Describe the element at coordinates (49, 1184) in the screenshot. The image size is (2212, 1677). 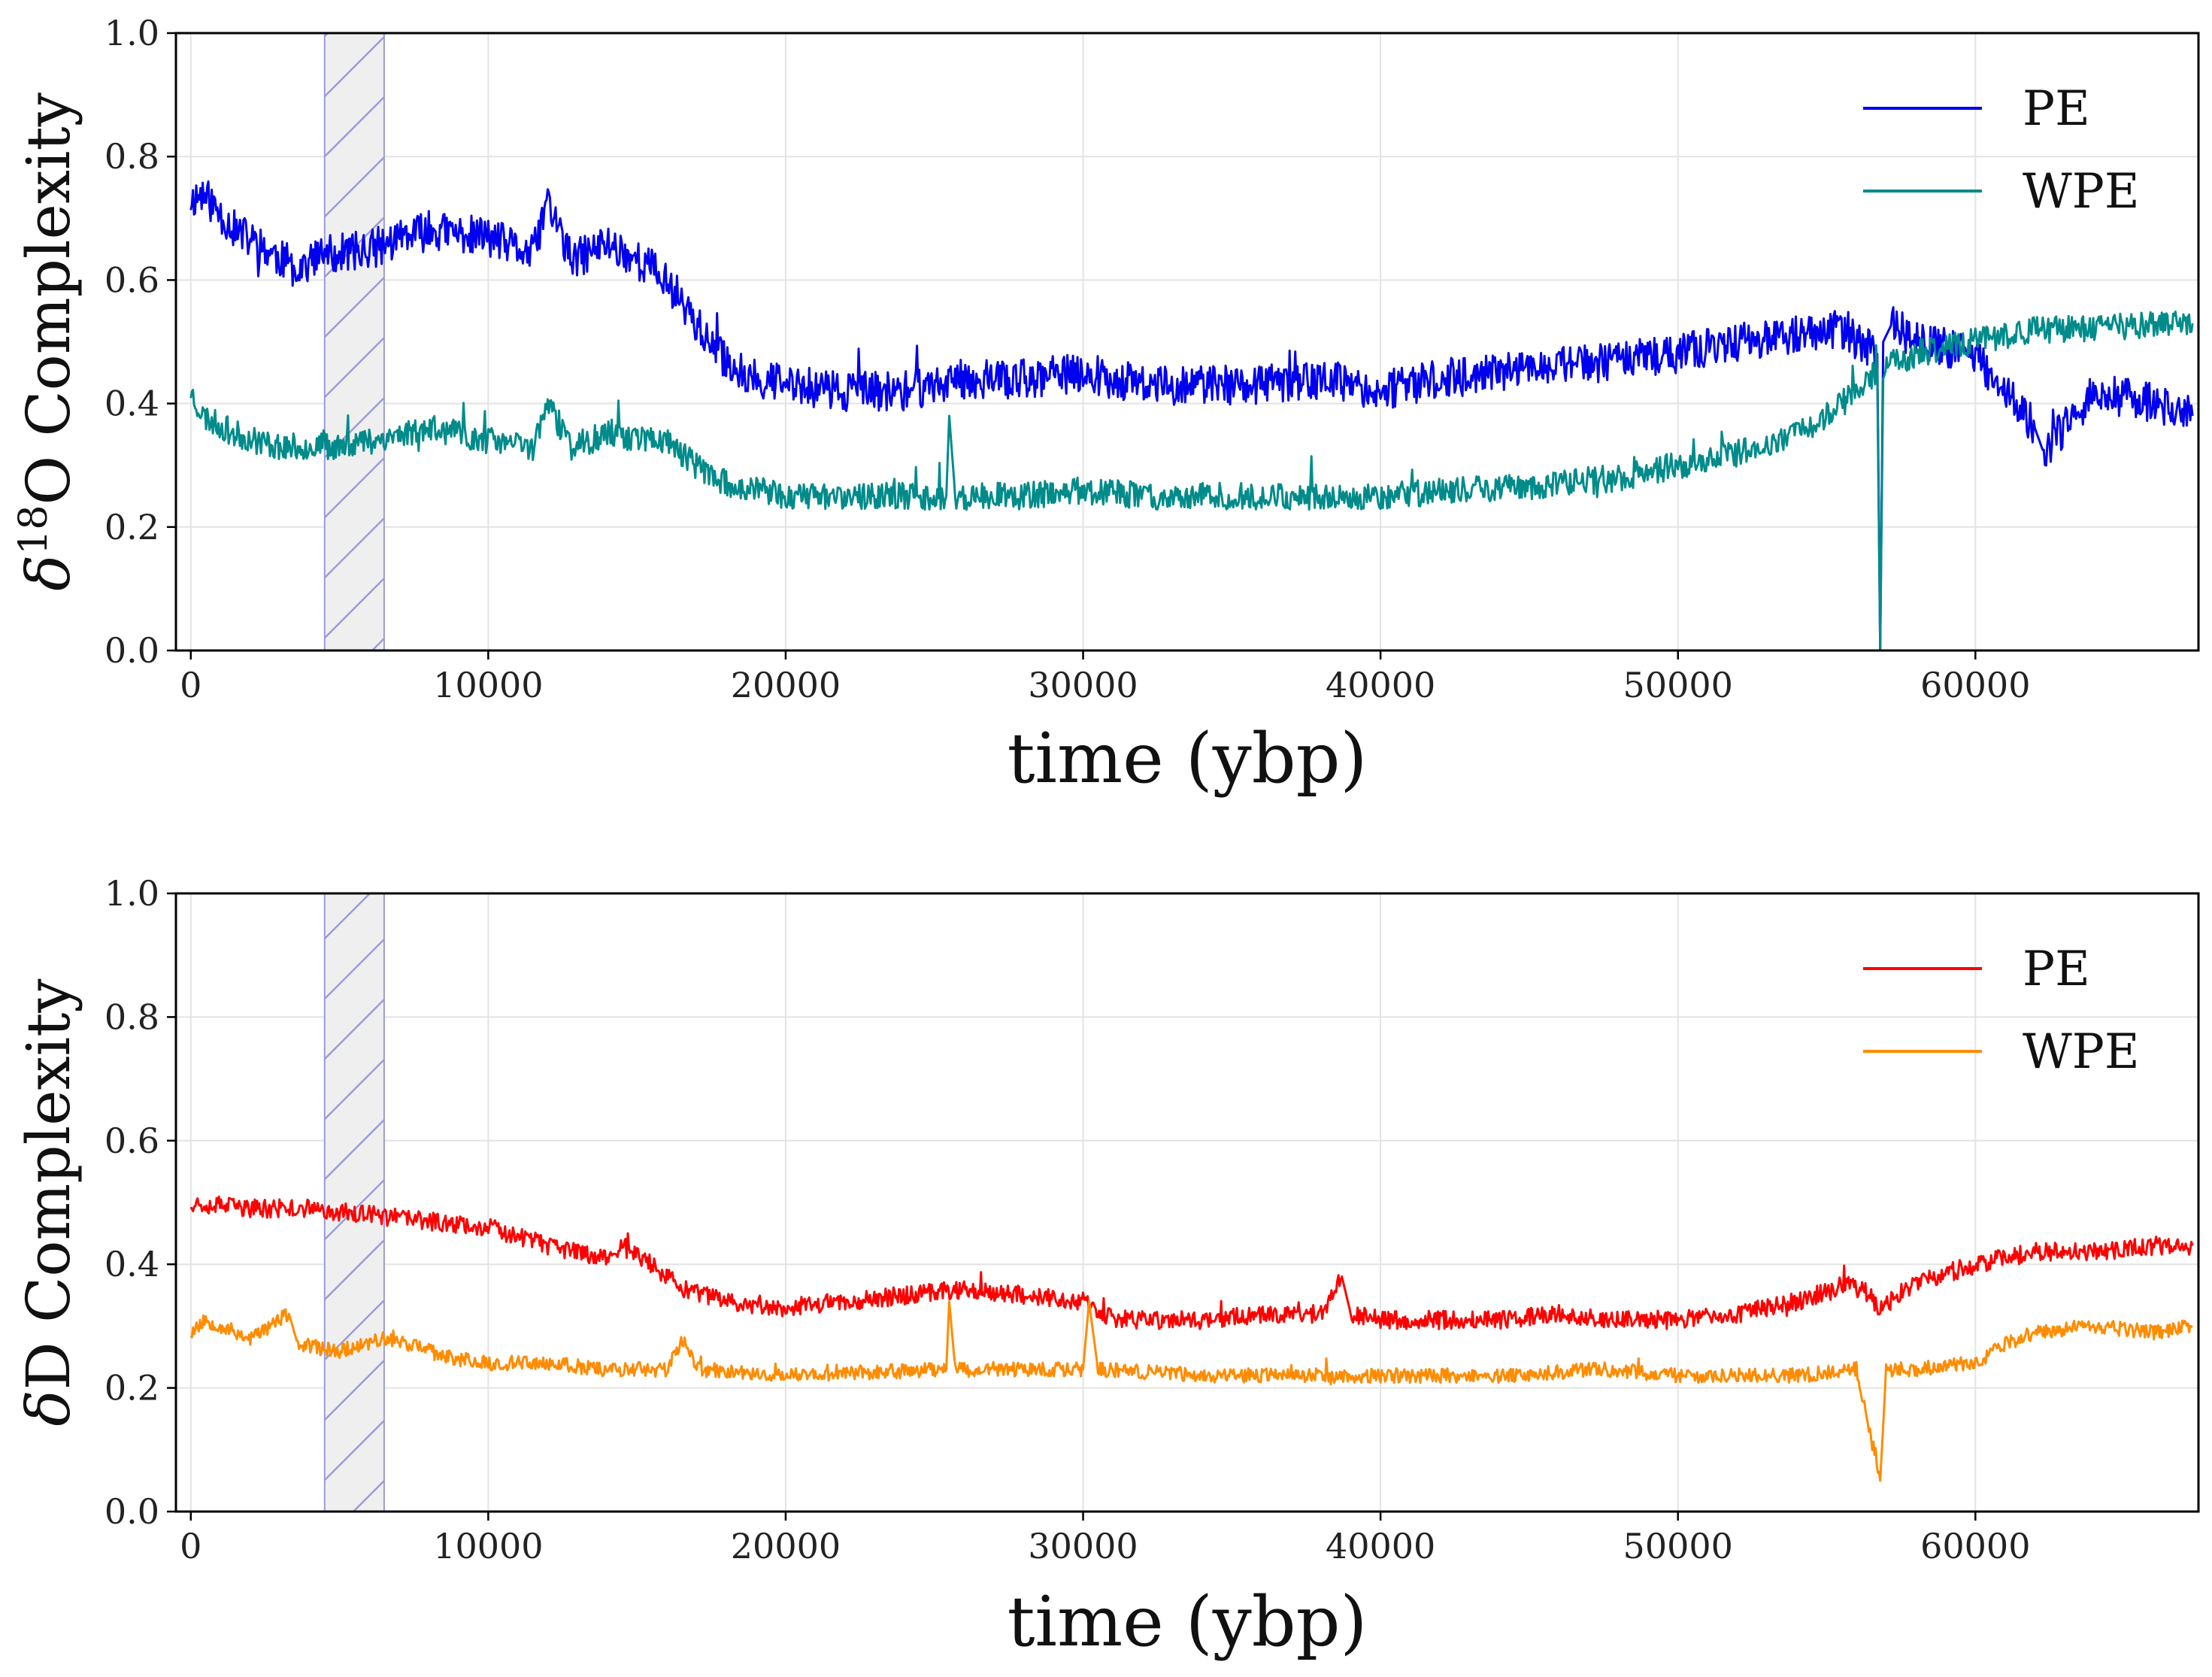
I see `y-axis-title-text: D Complexity` at that location.